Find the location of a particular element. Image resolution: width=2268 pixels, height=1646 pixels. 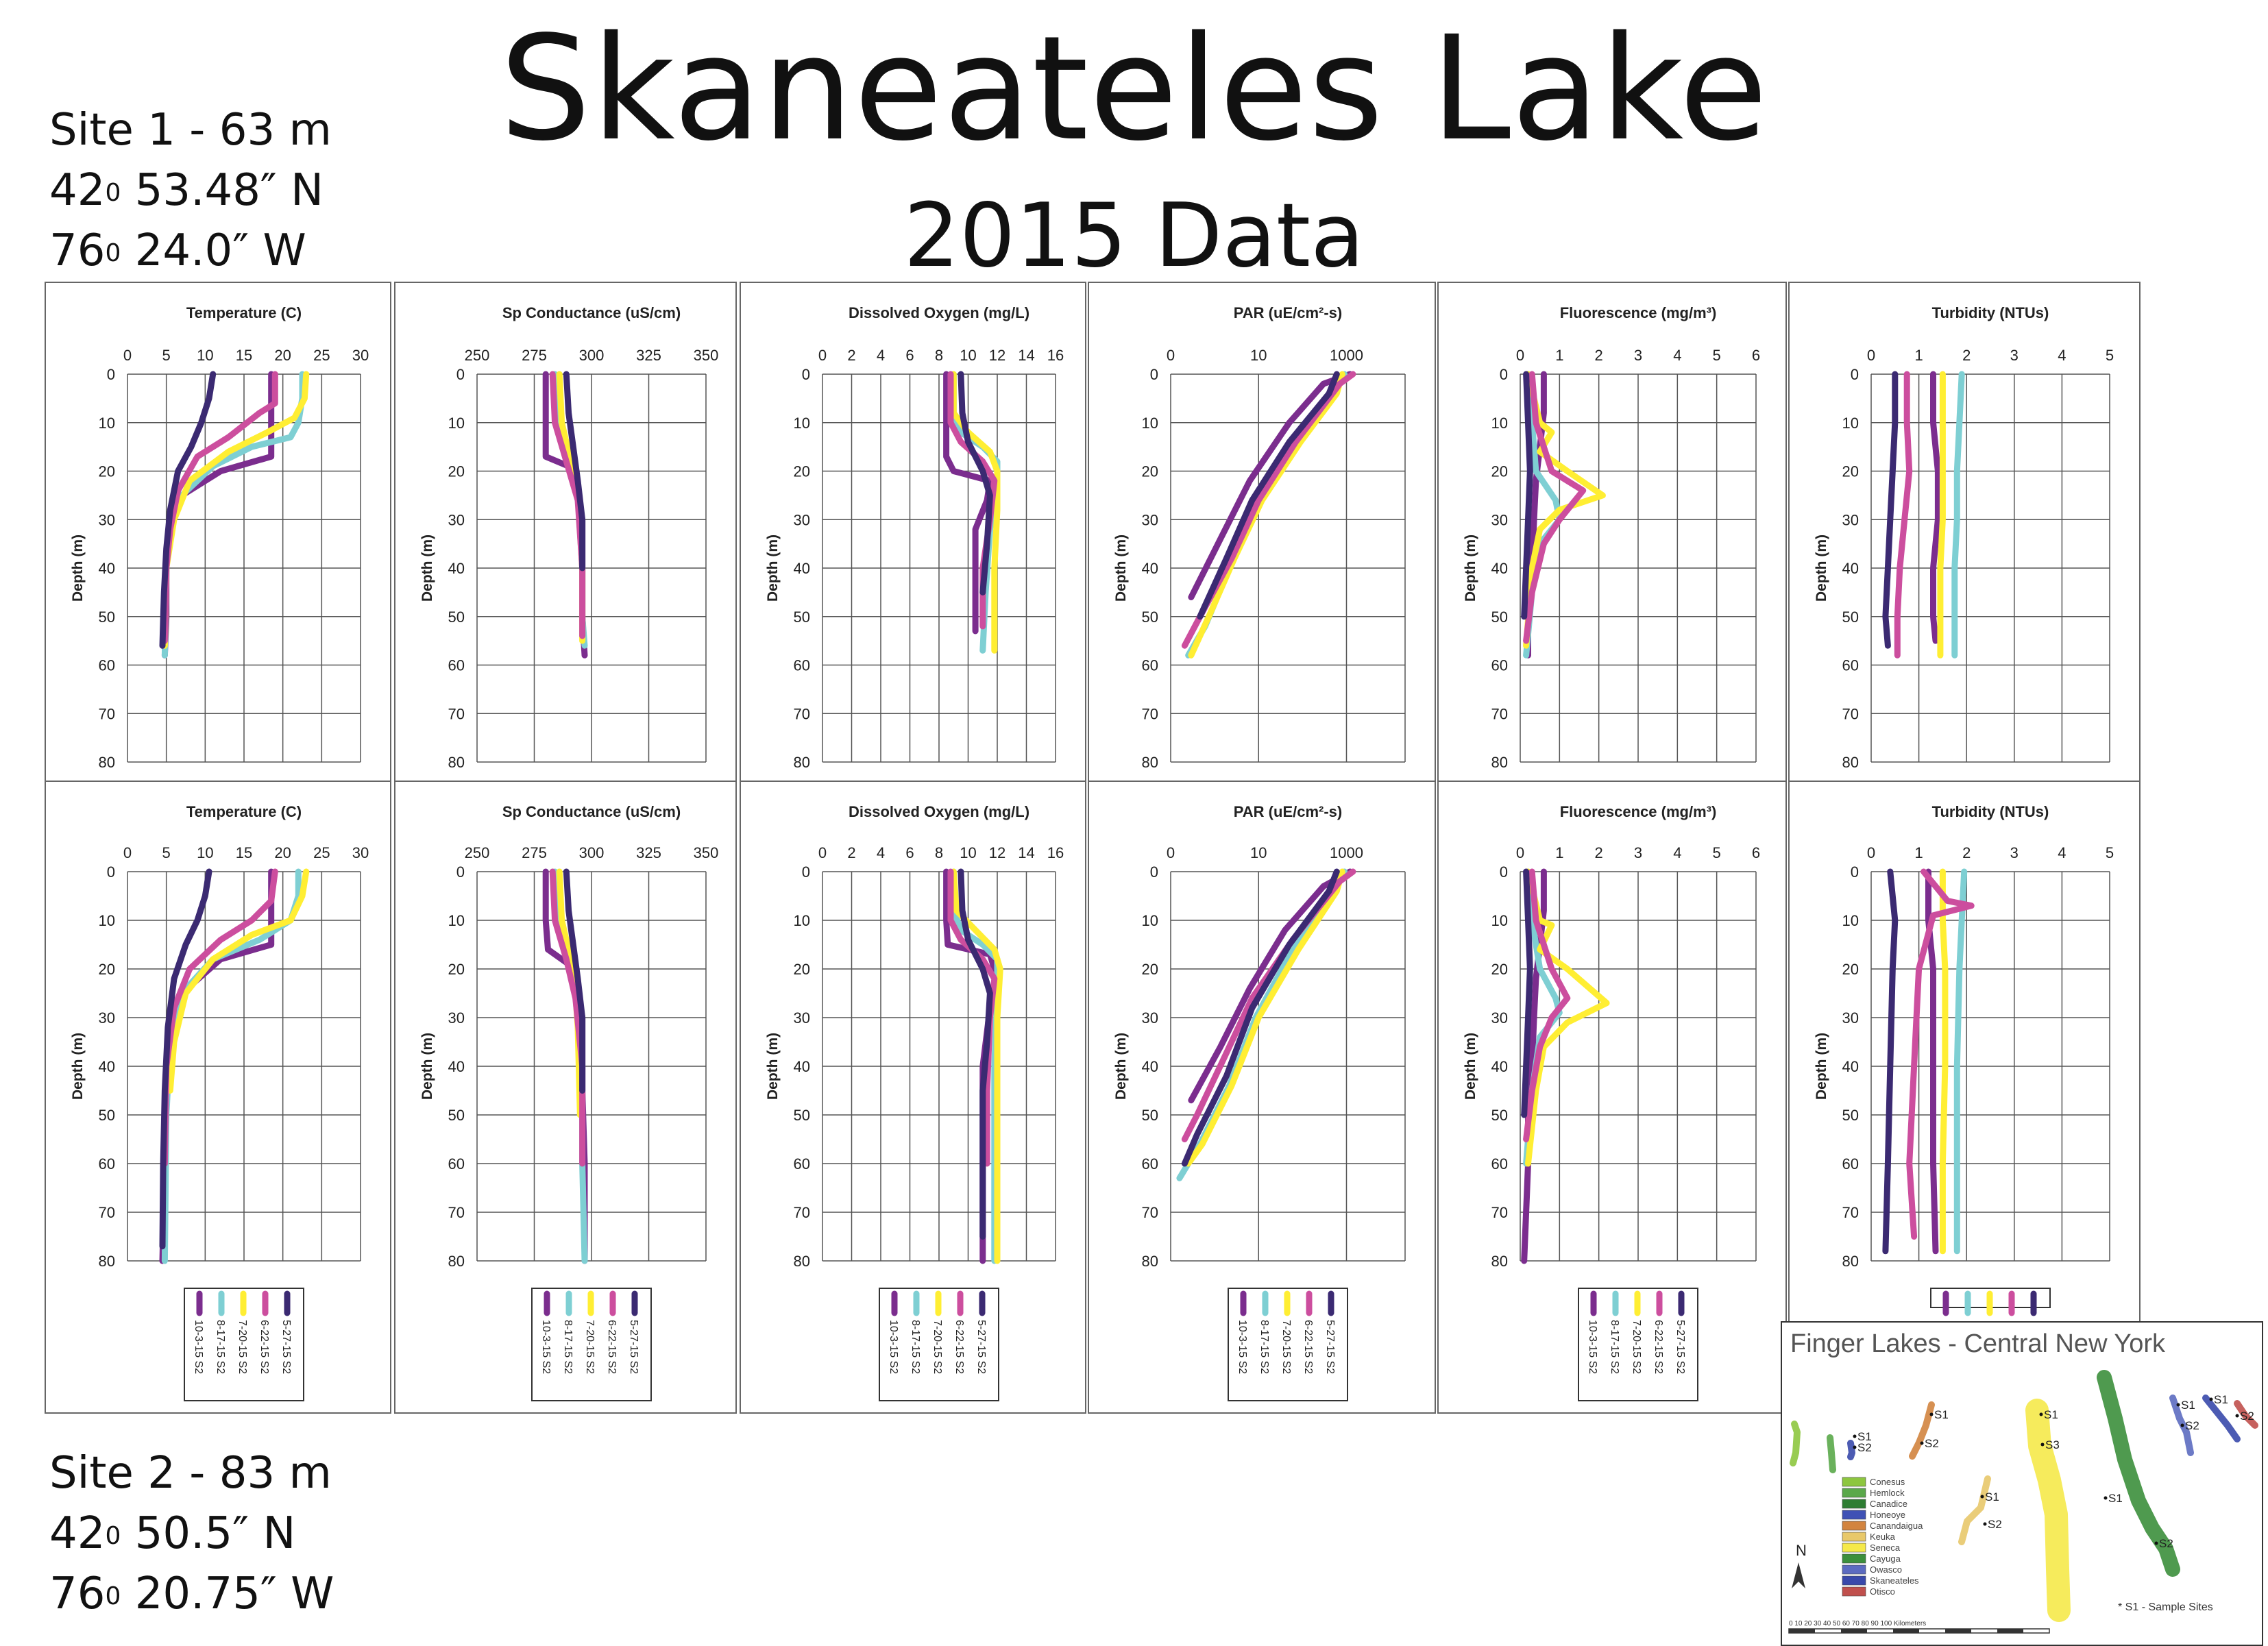

site-label: S3 is located at coordinates (2052, 1444).